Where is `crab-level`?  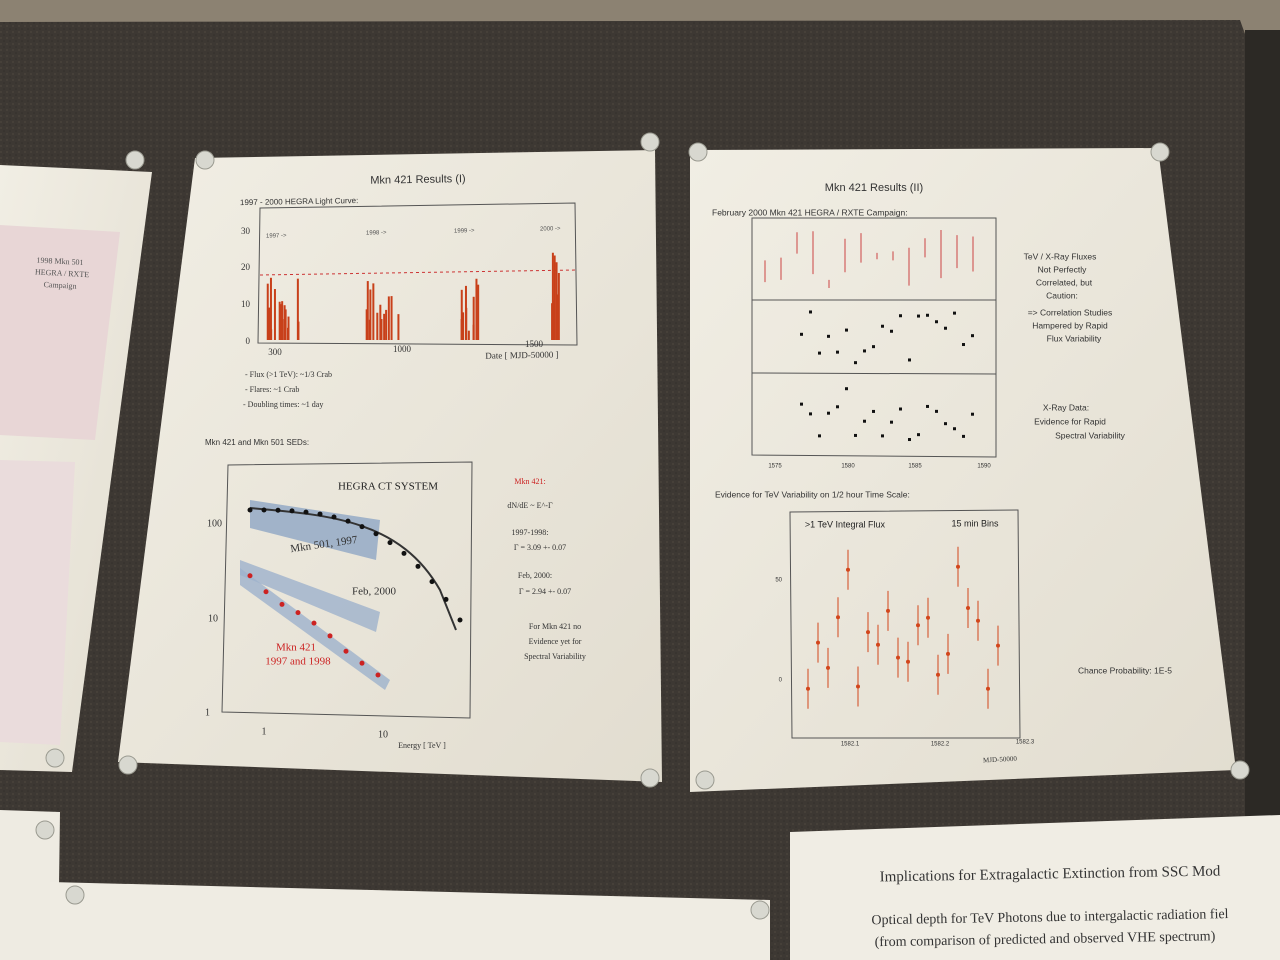
crab-level is located at coordinates (418, 272).